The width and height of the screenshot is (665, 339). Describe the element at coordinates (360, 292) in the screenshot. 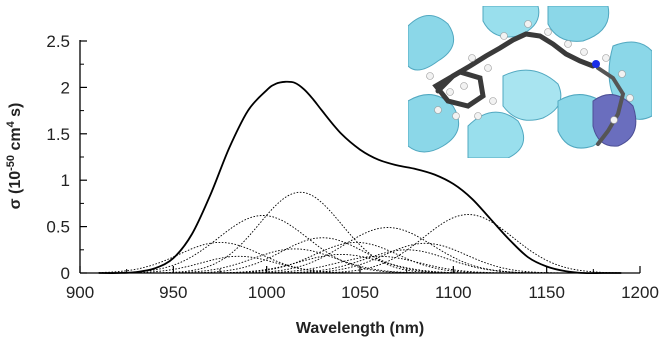

I see `x-tick-label: 1050` at that location.